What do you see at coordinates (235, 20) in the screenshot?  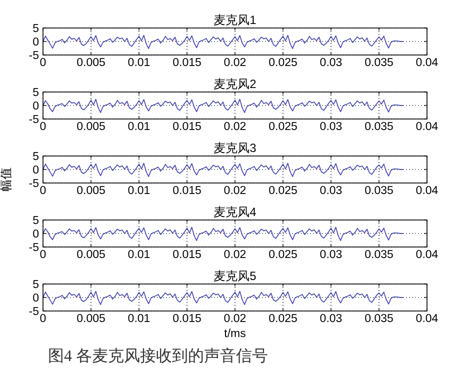 I see `chart-title: 麦克风1` at bounding box center [235, 20].